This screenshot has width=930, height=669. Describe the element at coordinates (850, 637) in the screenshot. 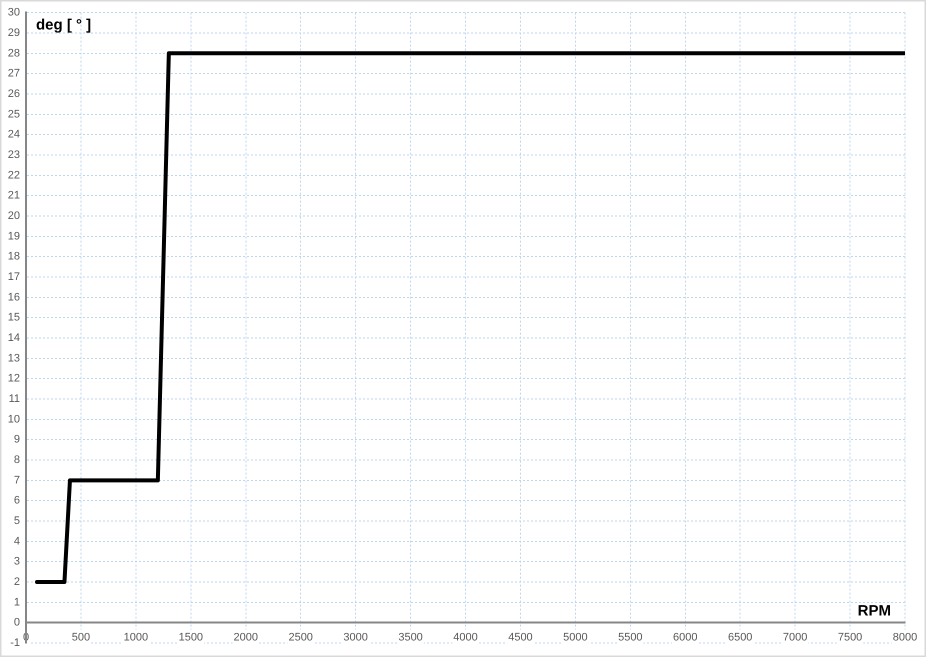

I see `x-tick-label: 7500` at that location.